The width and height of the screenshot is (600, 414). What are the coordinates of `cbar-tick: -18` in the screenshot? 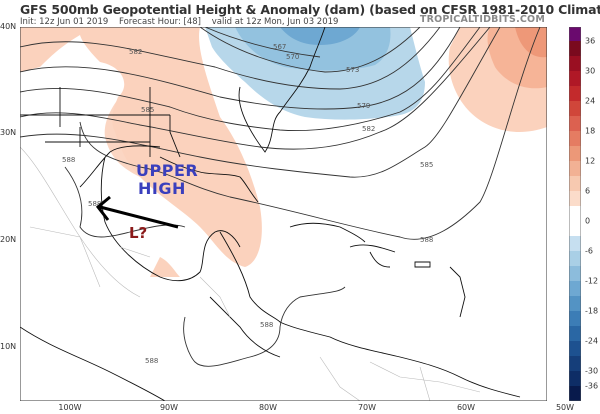 It's located at (592, 311).